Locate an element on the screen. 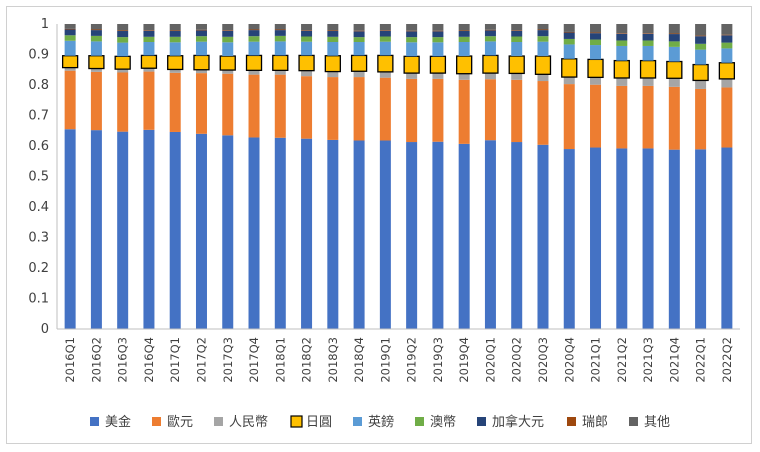 The width and height of the screenshot is (760, 452). y-tick-label: 0.5 is located at coordinates (38, 177).